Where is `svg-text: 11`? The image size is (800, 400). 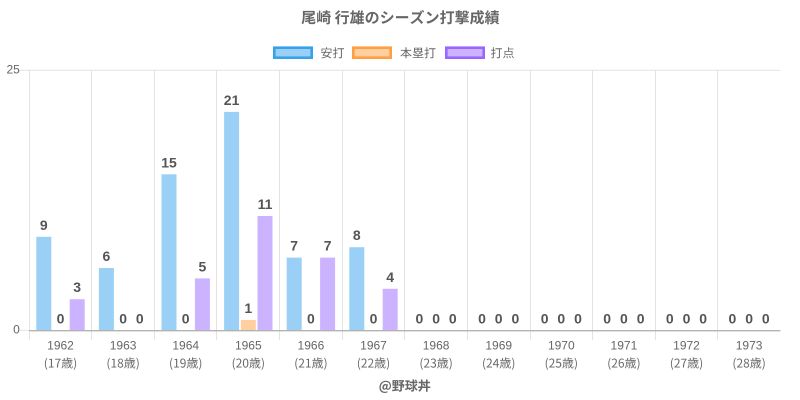 svg-text: 11 is located at coordinates (265, 204).